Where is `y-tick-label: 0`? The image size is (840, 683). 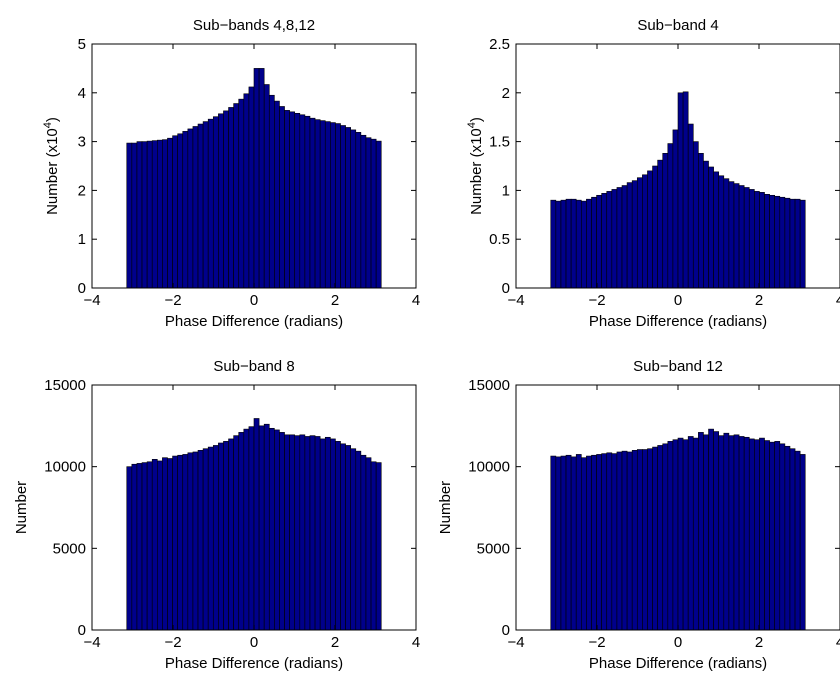 y-tick-label: 0 is located at coordinates (82, 630).